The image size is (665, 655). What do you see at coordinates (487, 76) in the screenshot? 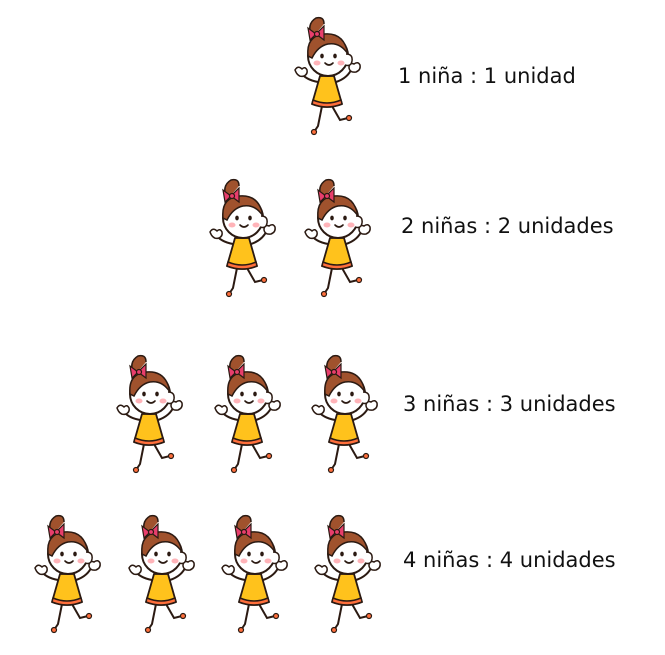
I see `ratio-label-1: 1 niña : 1 unidad` at bounding box center [487, 76].